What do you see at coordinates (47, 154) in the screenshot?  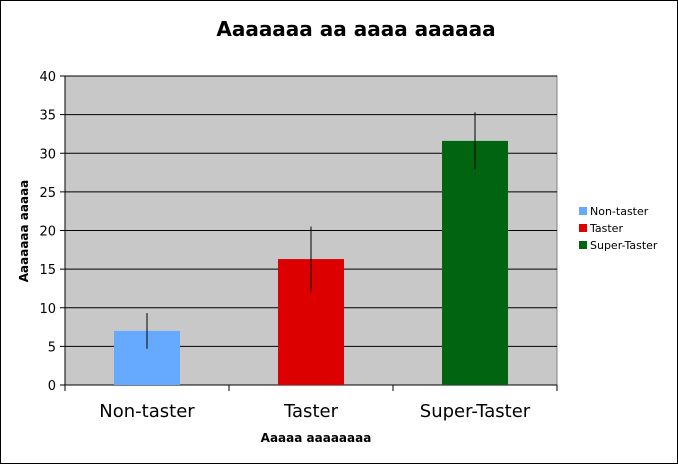 I see `y-tick-label: 30` at bounding box center [47, 154].